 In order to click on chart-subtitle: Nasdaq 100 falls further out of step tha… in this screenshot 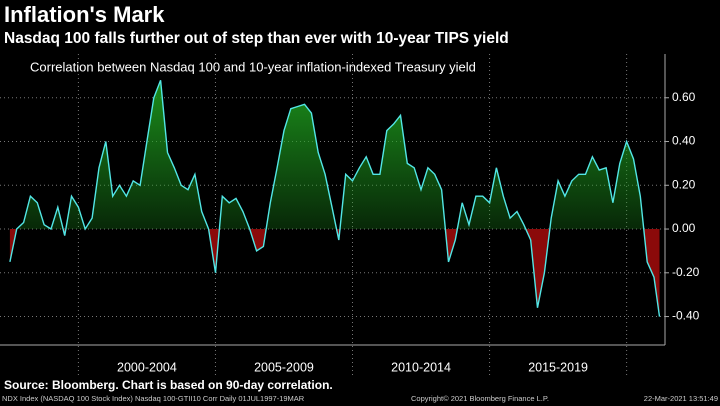, I will do `click(256, 38)`.